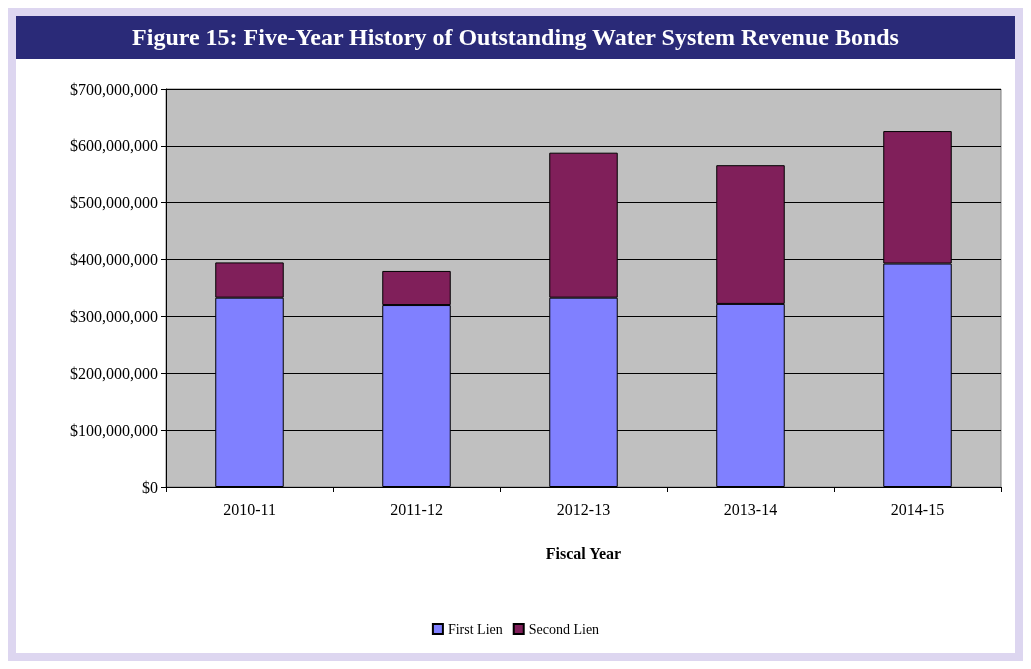  Describe the element at coordinates (114, 316) in the screenshot. I see `y-tick-label: $300,000,000` at that location.